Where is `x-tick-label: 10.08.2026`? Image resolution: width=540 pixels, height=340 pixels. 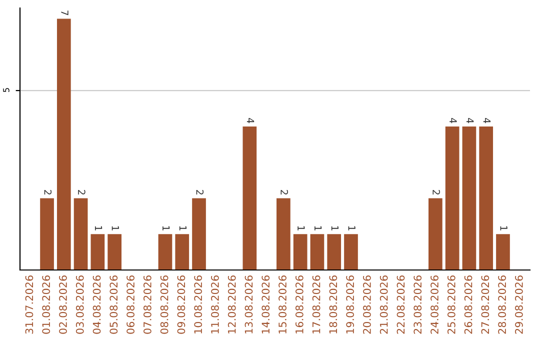 x-tick-label: 10.08.2026 is located at coordinates (198, 305).